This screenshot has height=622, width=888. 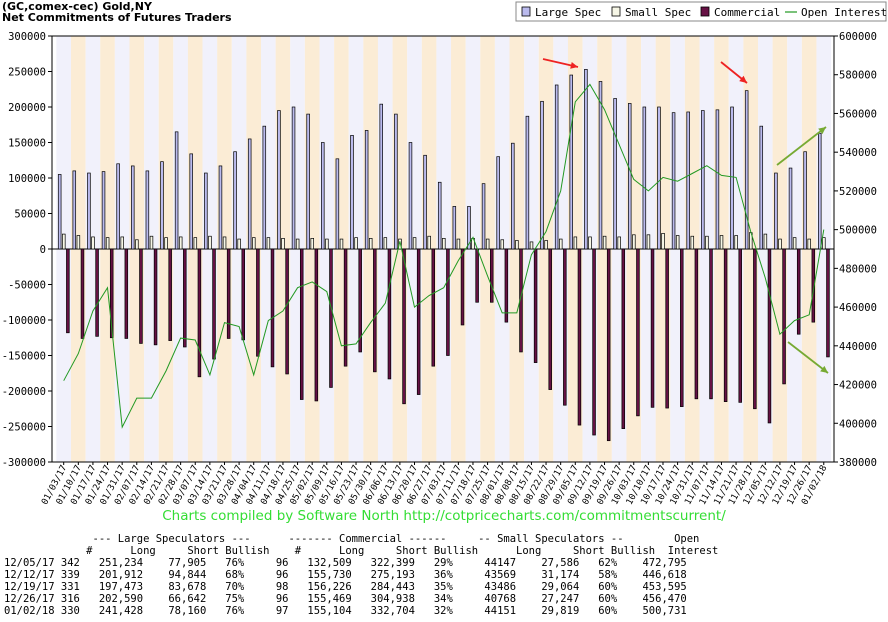 What do you see at coordinates (24, 357) in the screenshot?
I see `left-tick-label: -150000` at bounding box center [24, 357].